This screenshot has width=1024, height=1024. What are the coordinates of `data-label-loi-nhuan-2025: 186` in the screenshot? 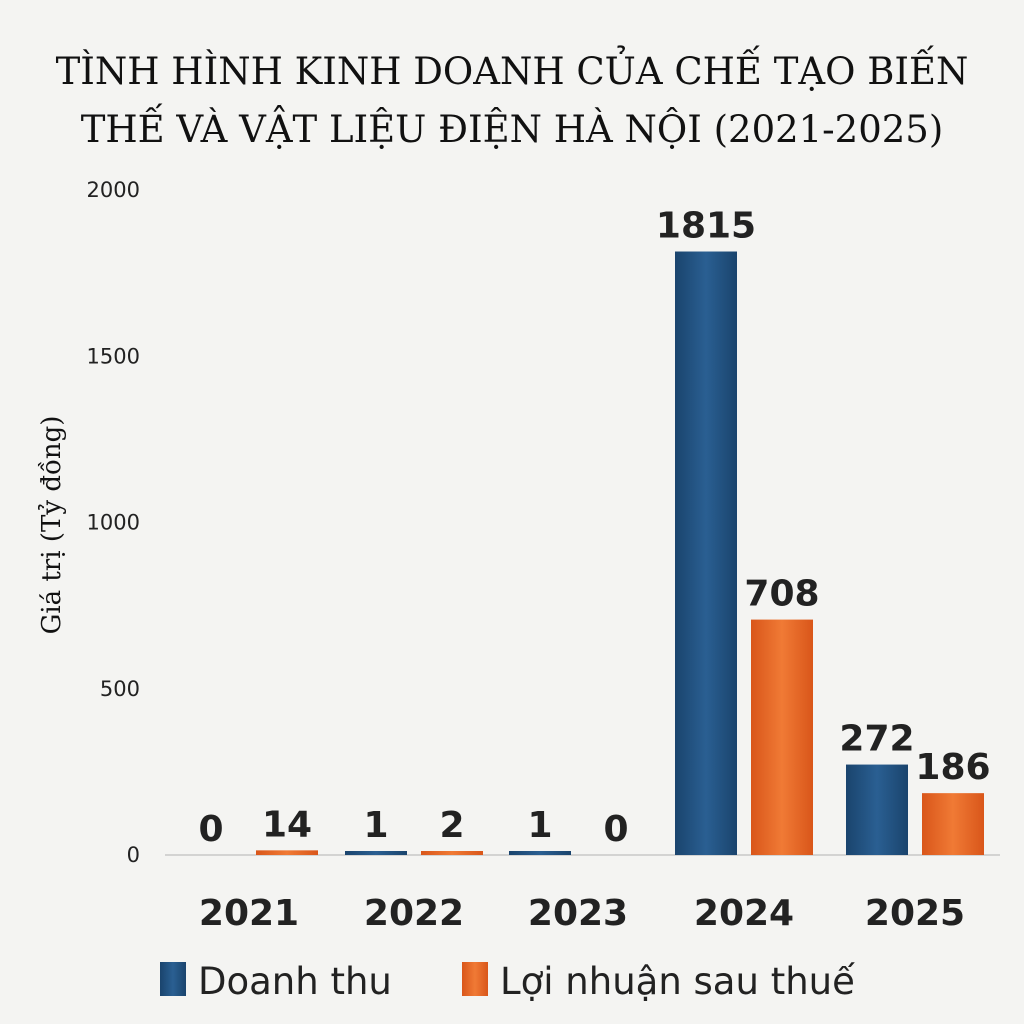 It's located at (952, 767).